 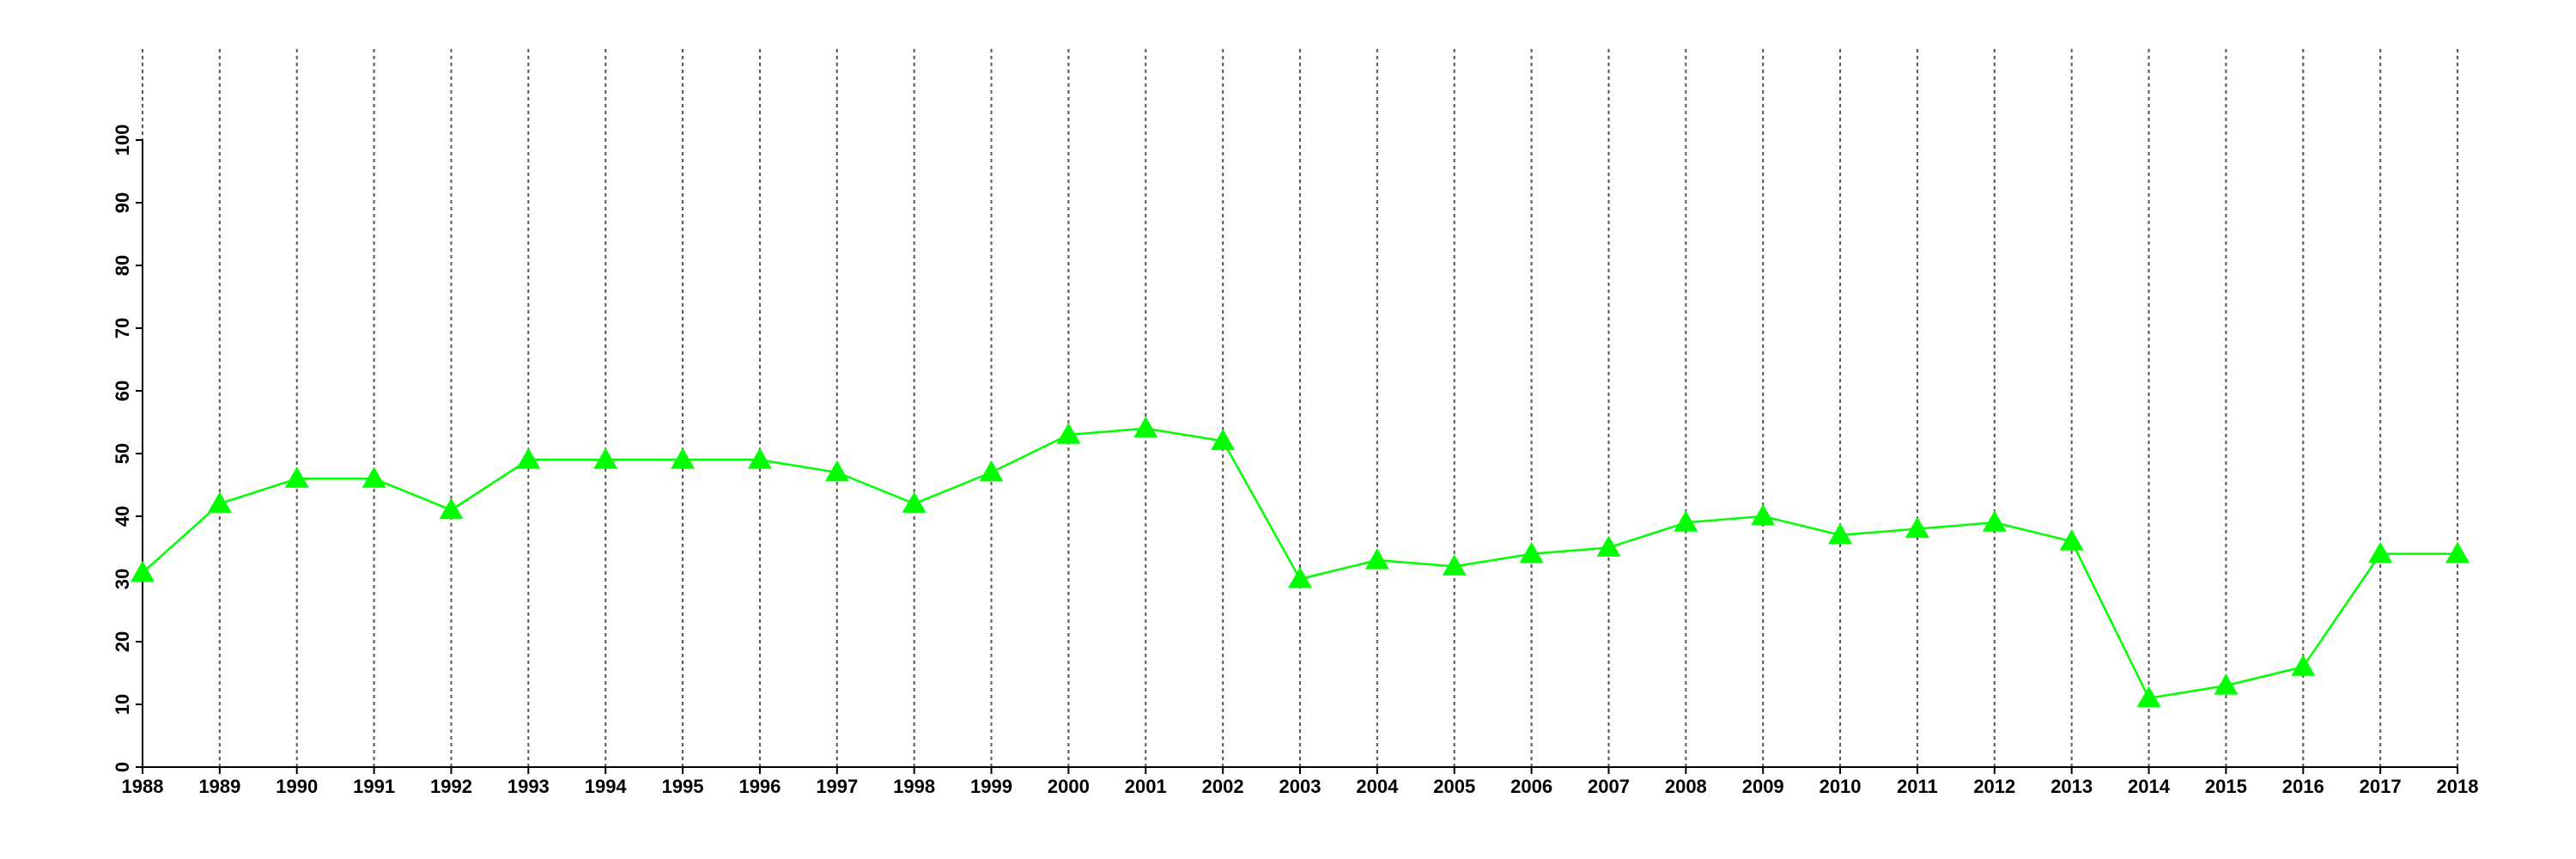 I want to click on x-tick-label: 2001, so click(x=1146, y=786).